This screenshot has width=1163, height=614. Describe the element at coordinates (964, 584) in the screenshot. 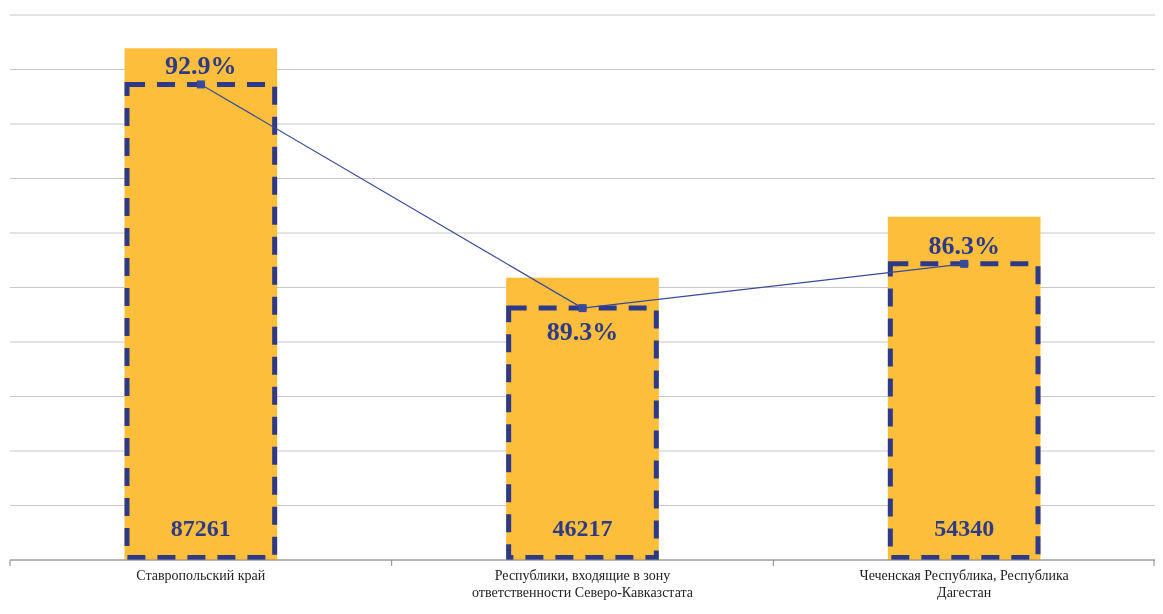

I see `x-tick-label: Чеченская Республика, Республика Дагестан` at that location.